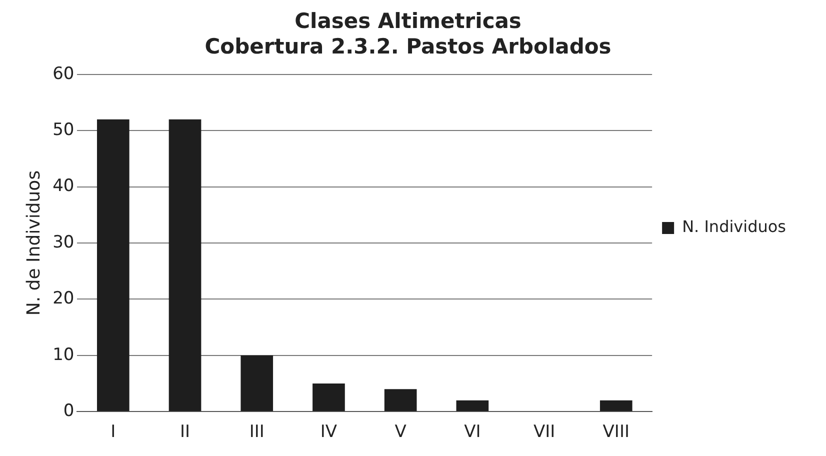  I want to click on x-tick-label: I, so click(113, 432).